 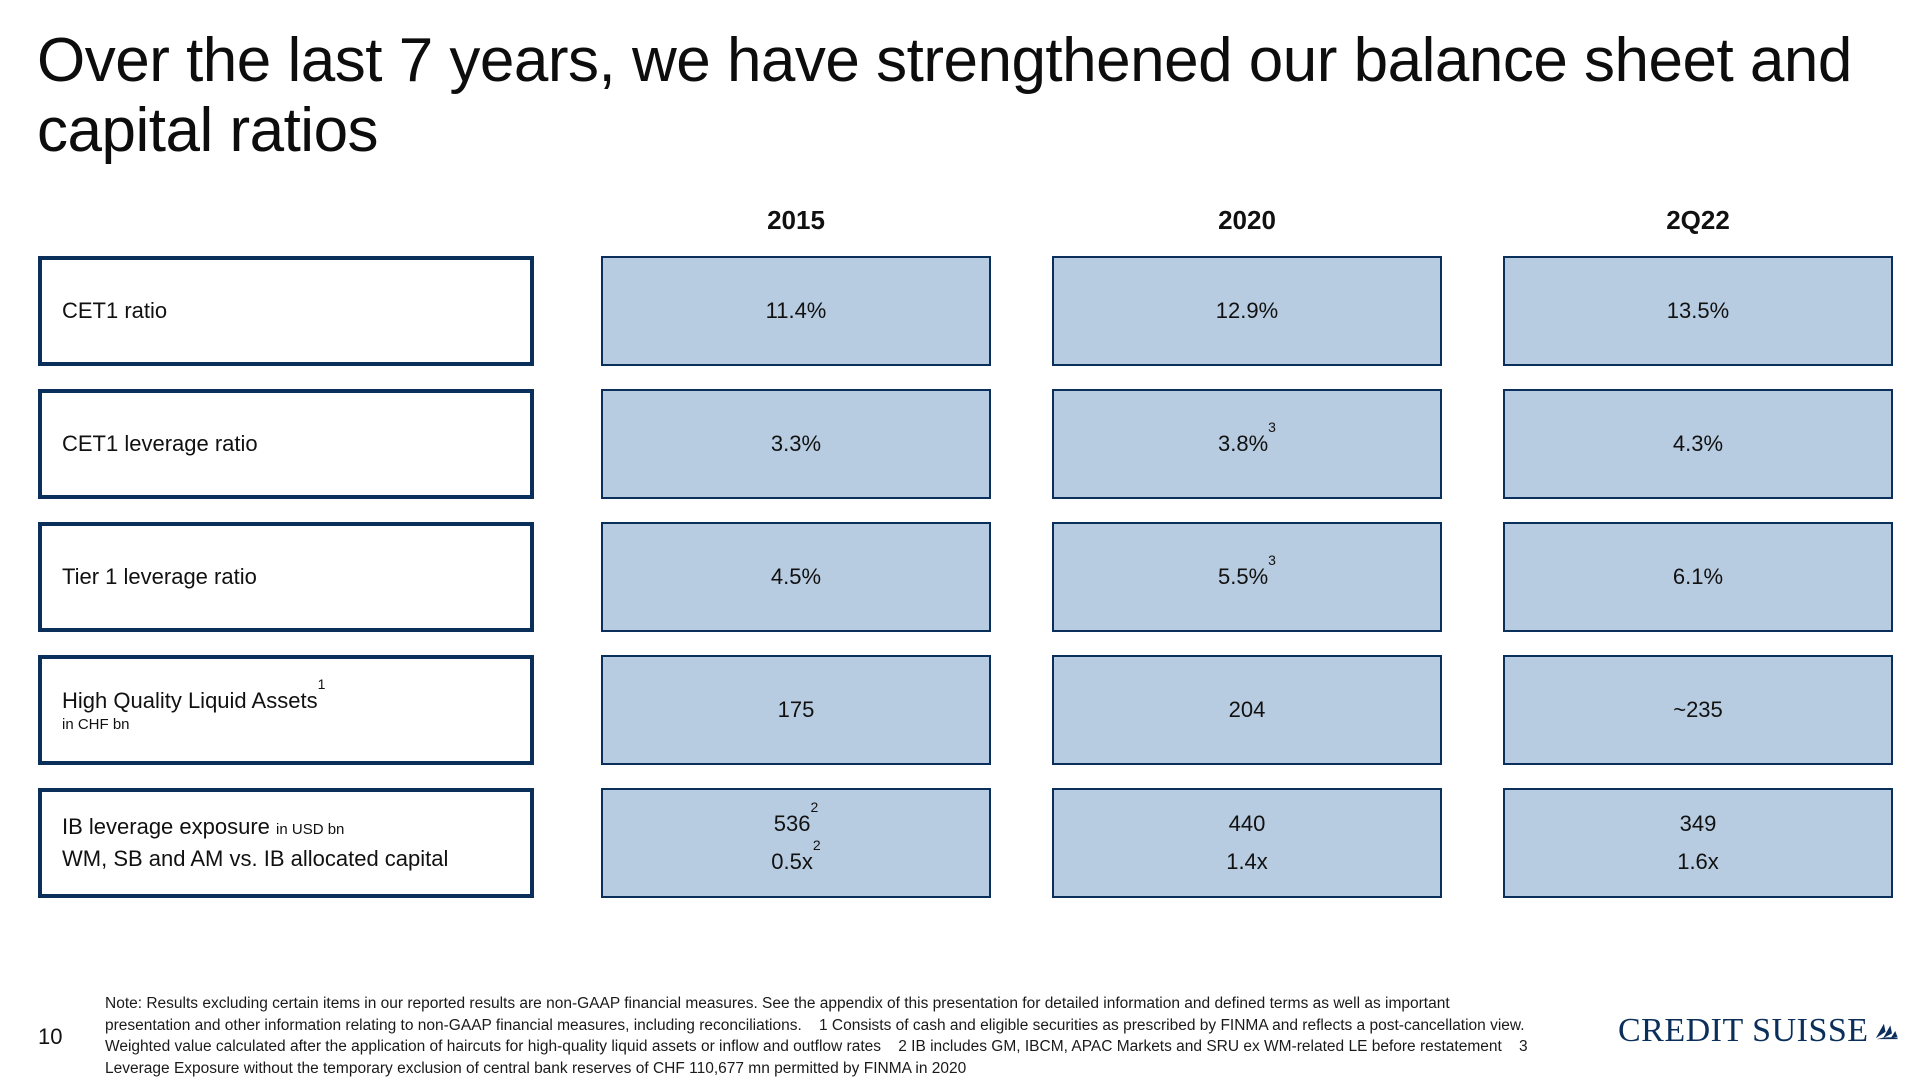 What do you see at coordinates (255, 858) in the screenshot?
I see `row-label-line2: WM, SB and AM vs. IB allocated capital` at bounding box center [255, 858].